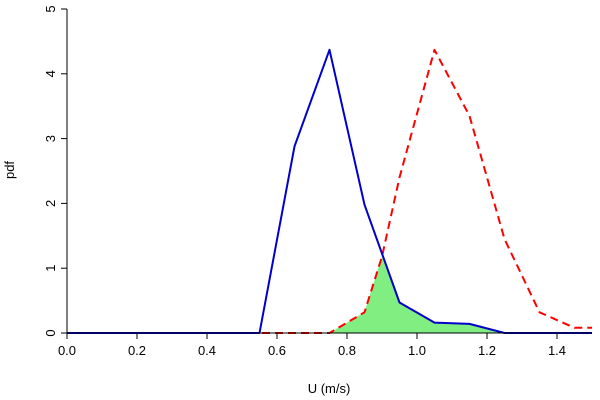 The image size is (600, 400). I want to click on overlap-area-layer, so click(417, 294).